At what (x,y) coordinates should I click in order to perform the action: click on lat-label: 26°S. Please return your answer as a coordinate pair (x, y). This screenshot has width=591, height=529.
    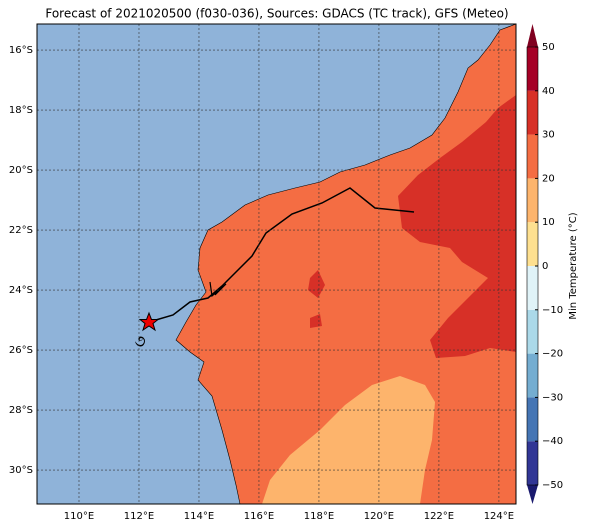
    Looking at the image, I should click on (21, 350).